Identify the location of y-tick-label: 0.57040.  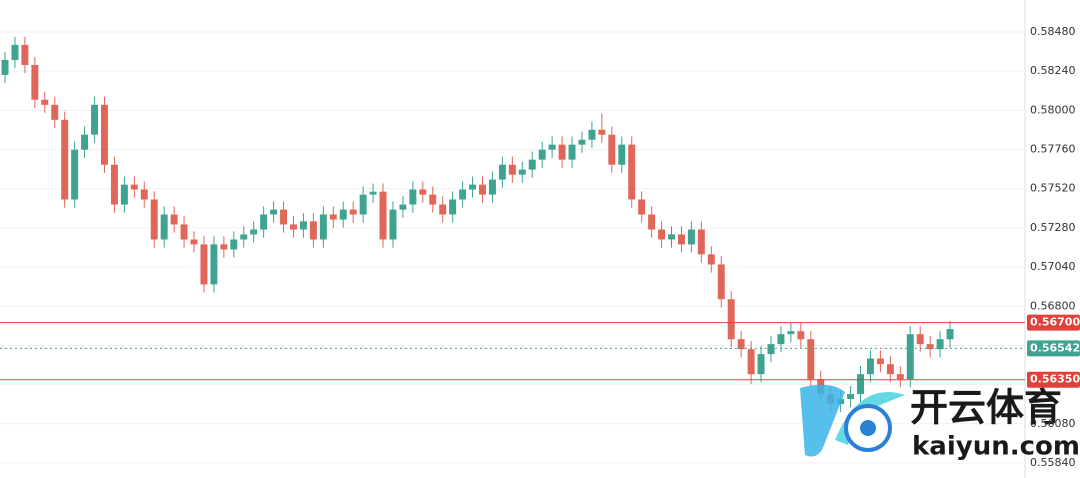
(1053, 266).